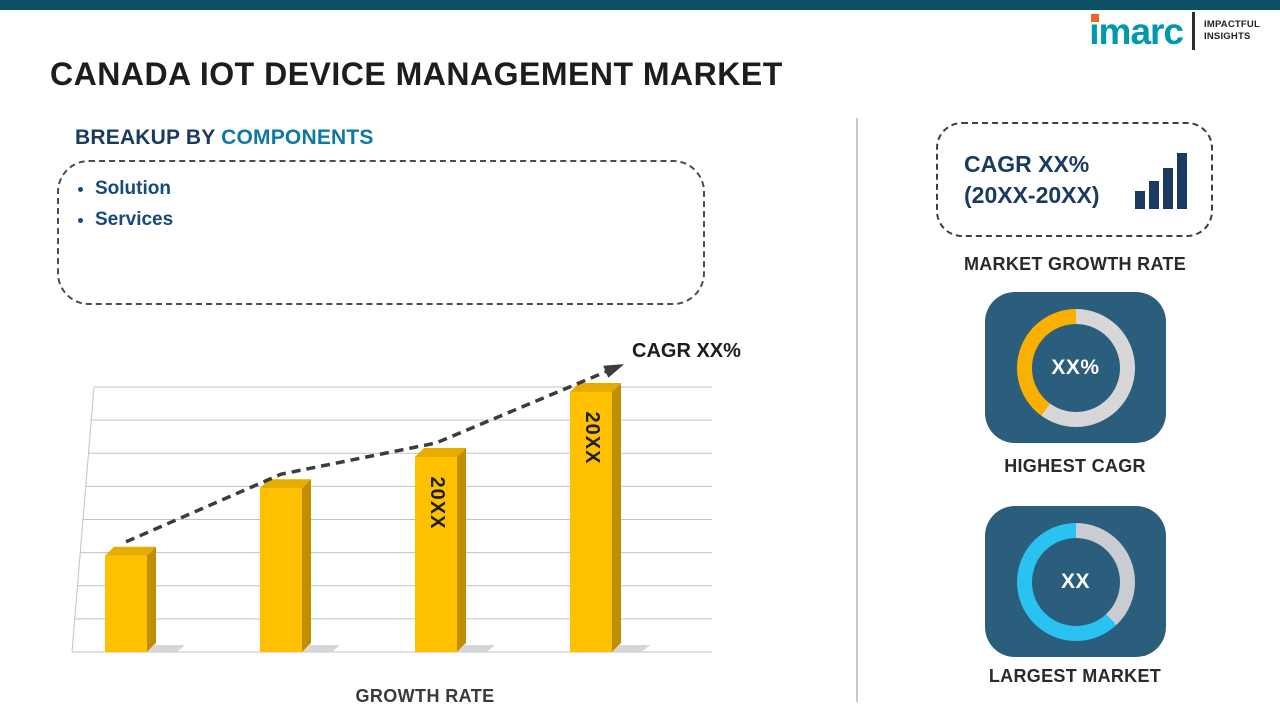  Describe the element at coordinates (416, 74) in the screenshot. I see `page-title: CANADA IOT DEVICE MANAGEMENT MARKET` at that location.